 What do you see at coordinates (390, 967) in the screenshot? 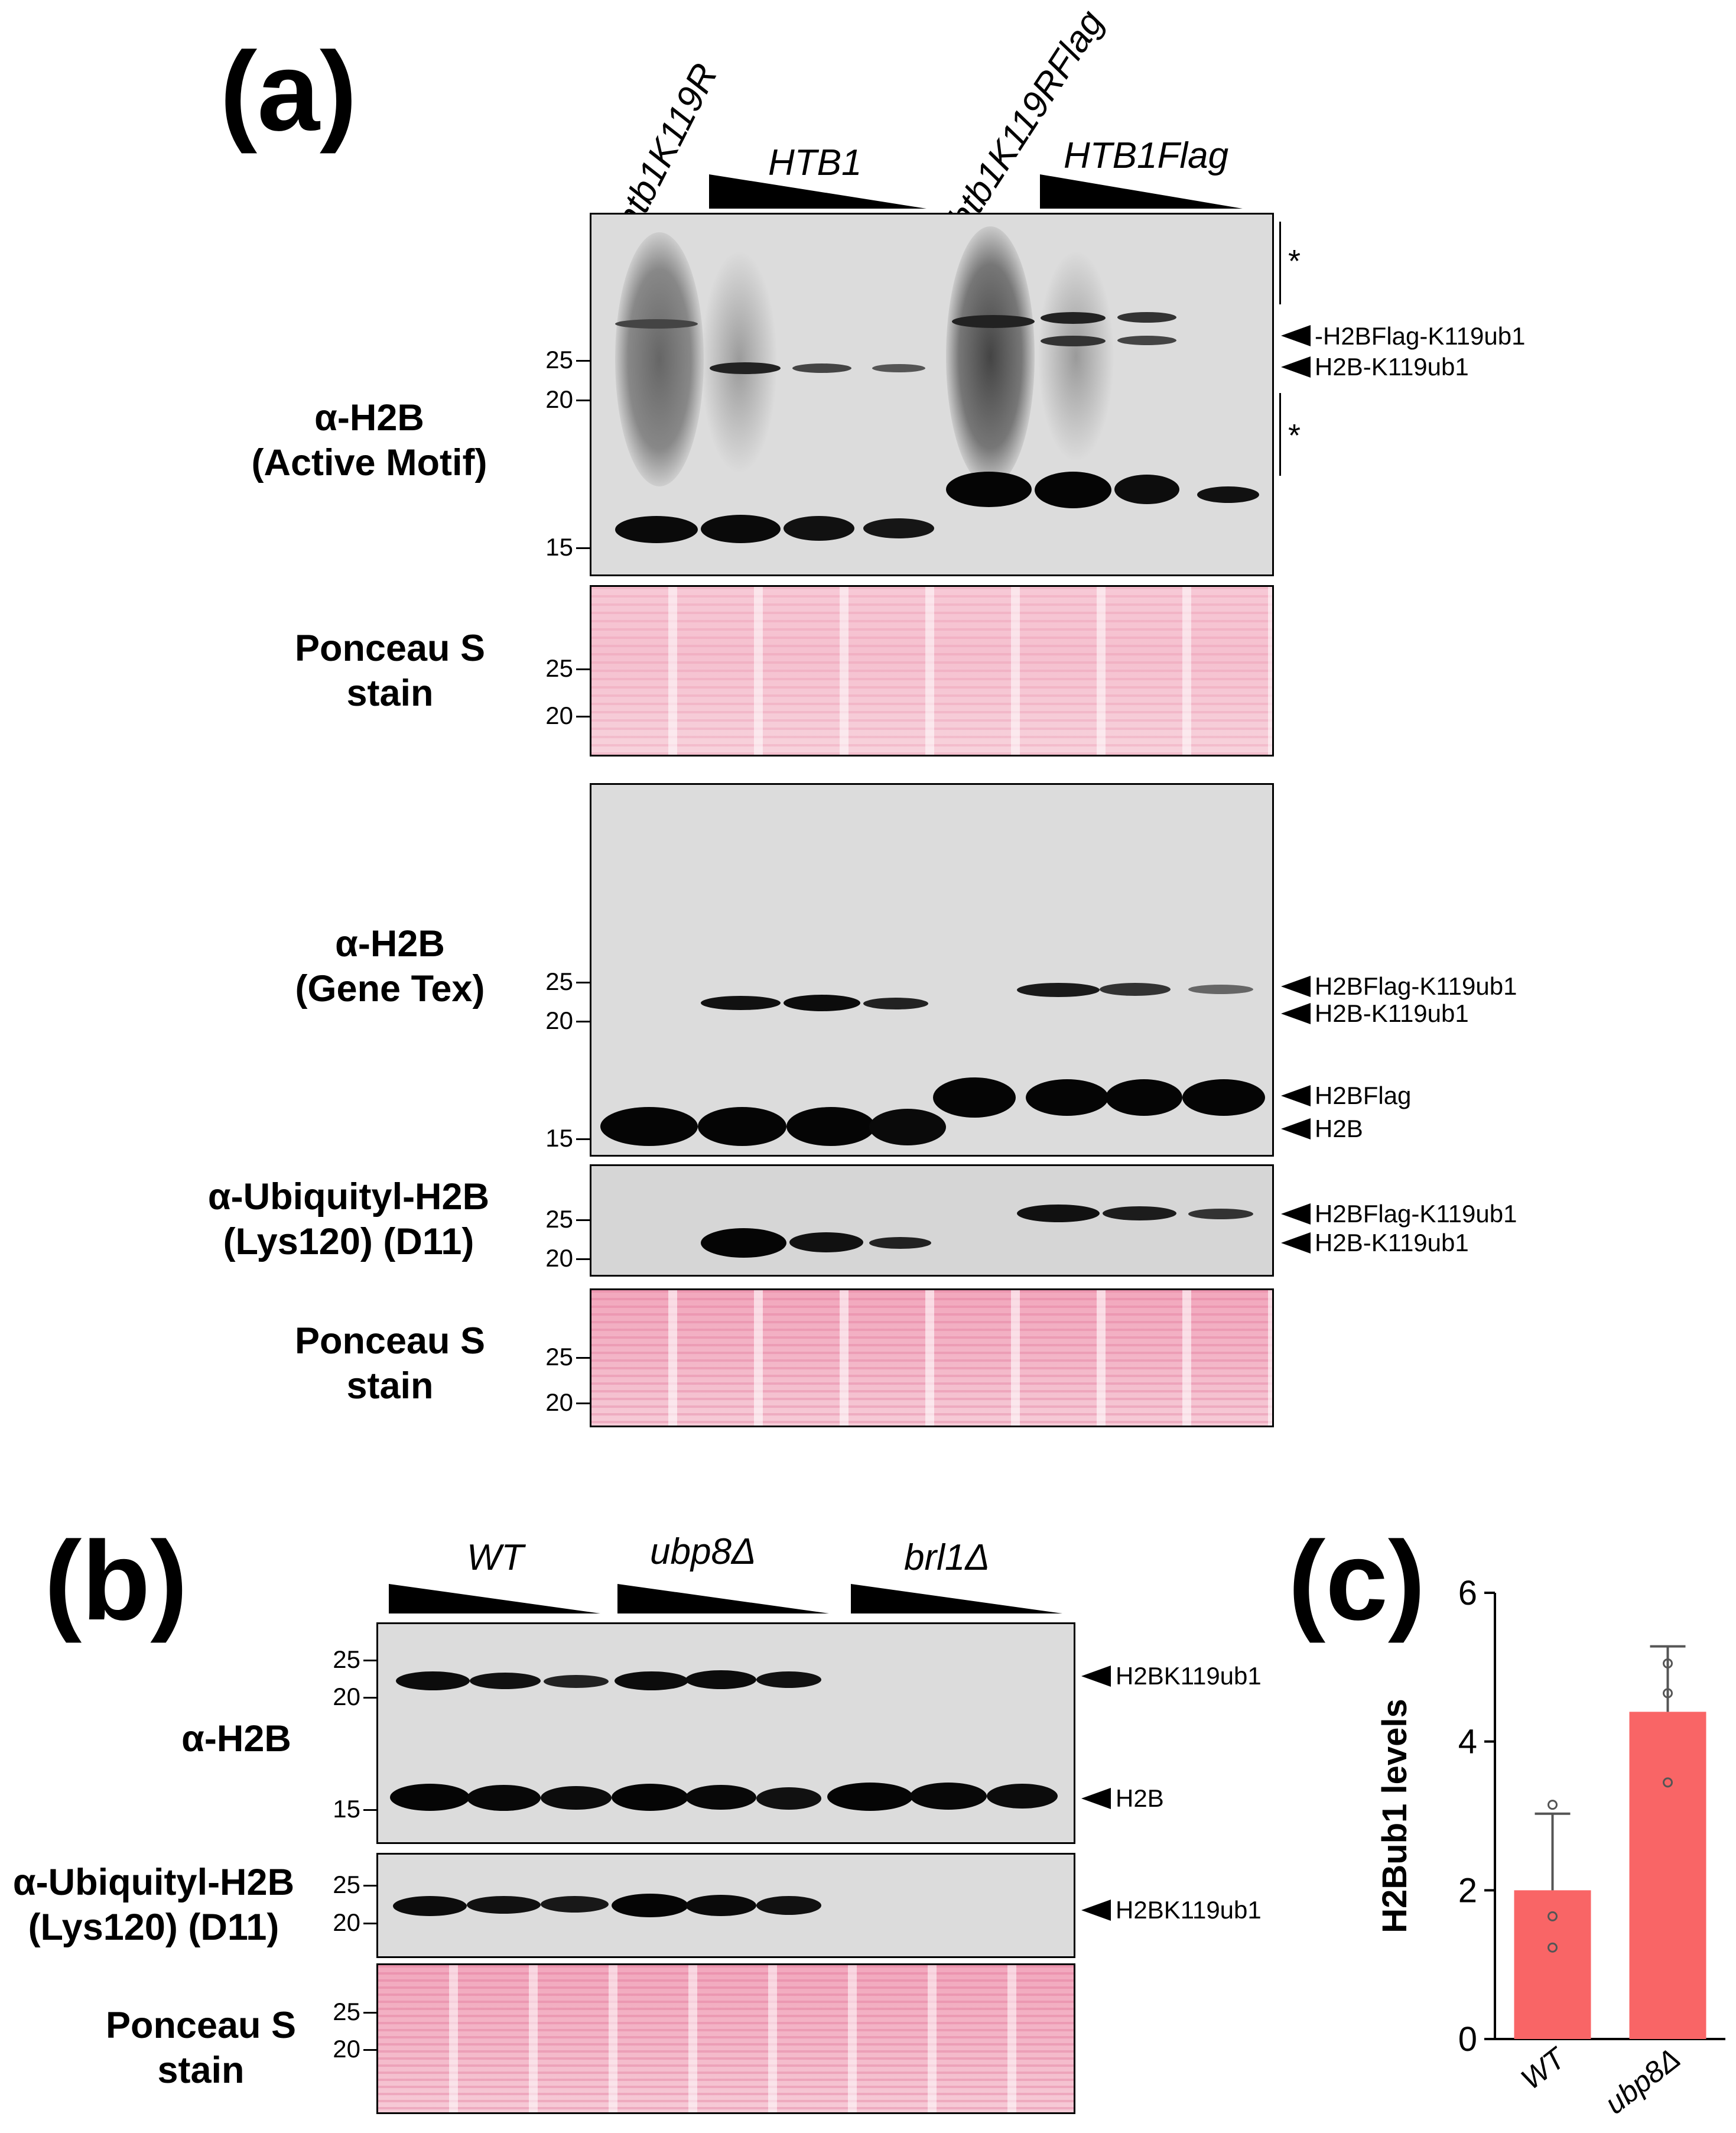
I see `blot2-antibody-label: α-H2B (Gene Tex)` at bounding box center [390, 967].